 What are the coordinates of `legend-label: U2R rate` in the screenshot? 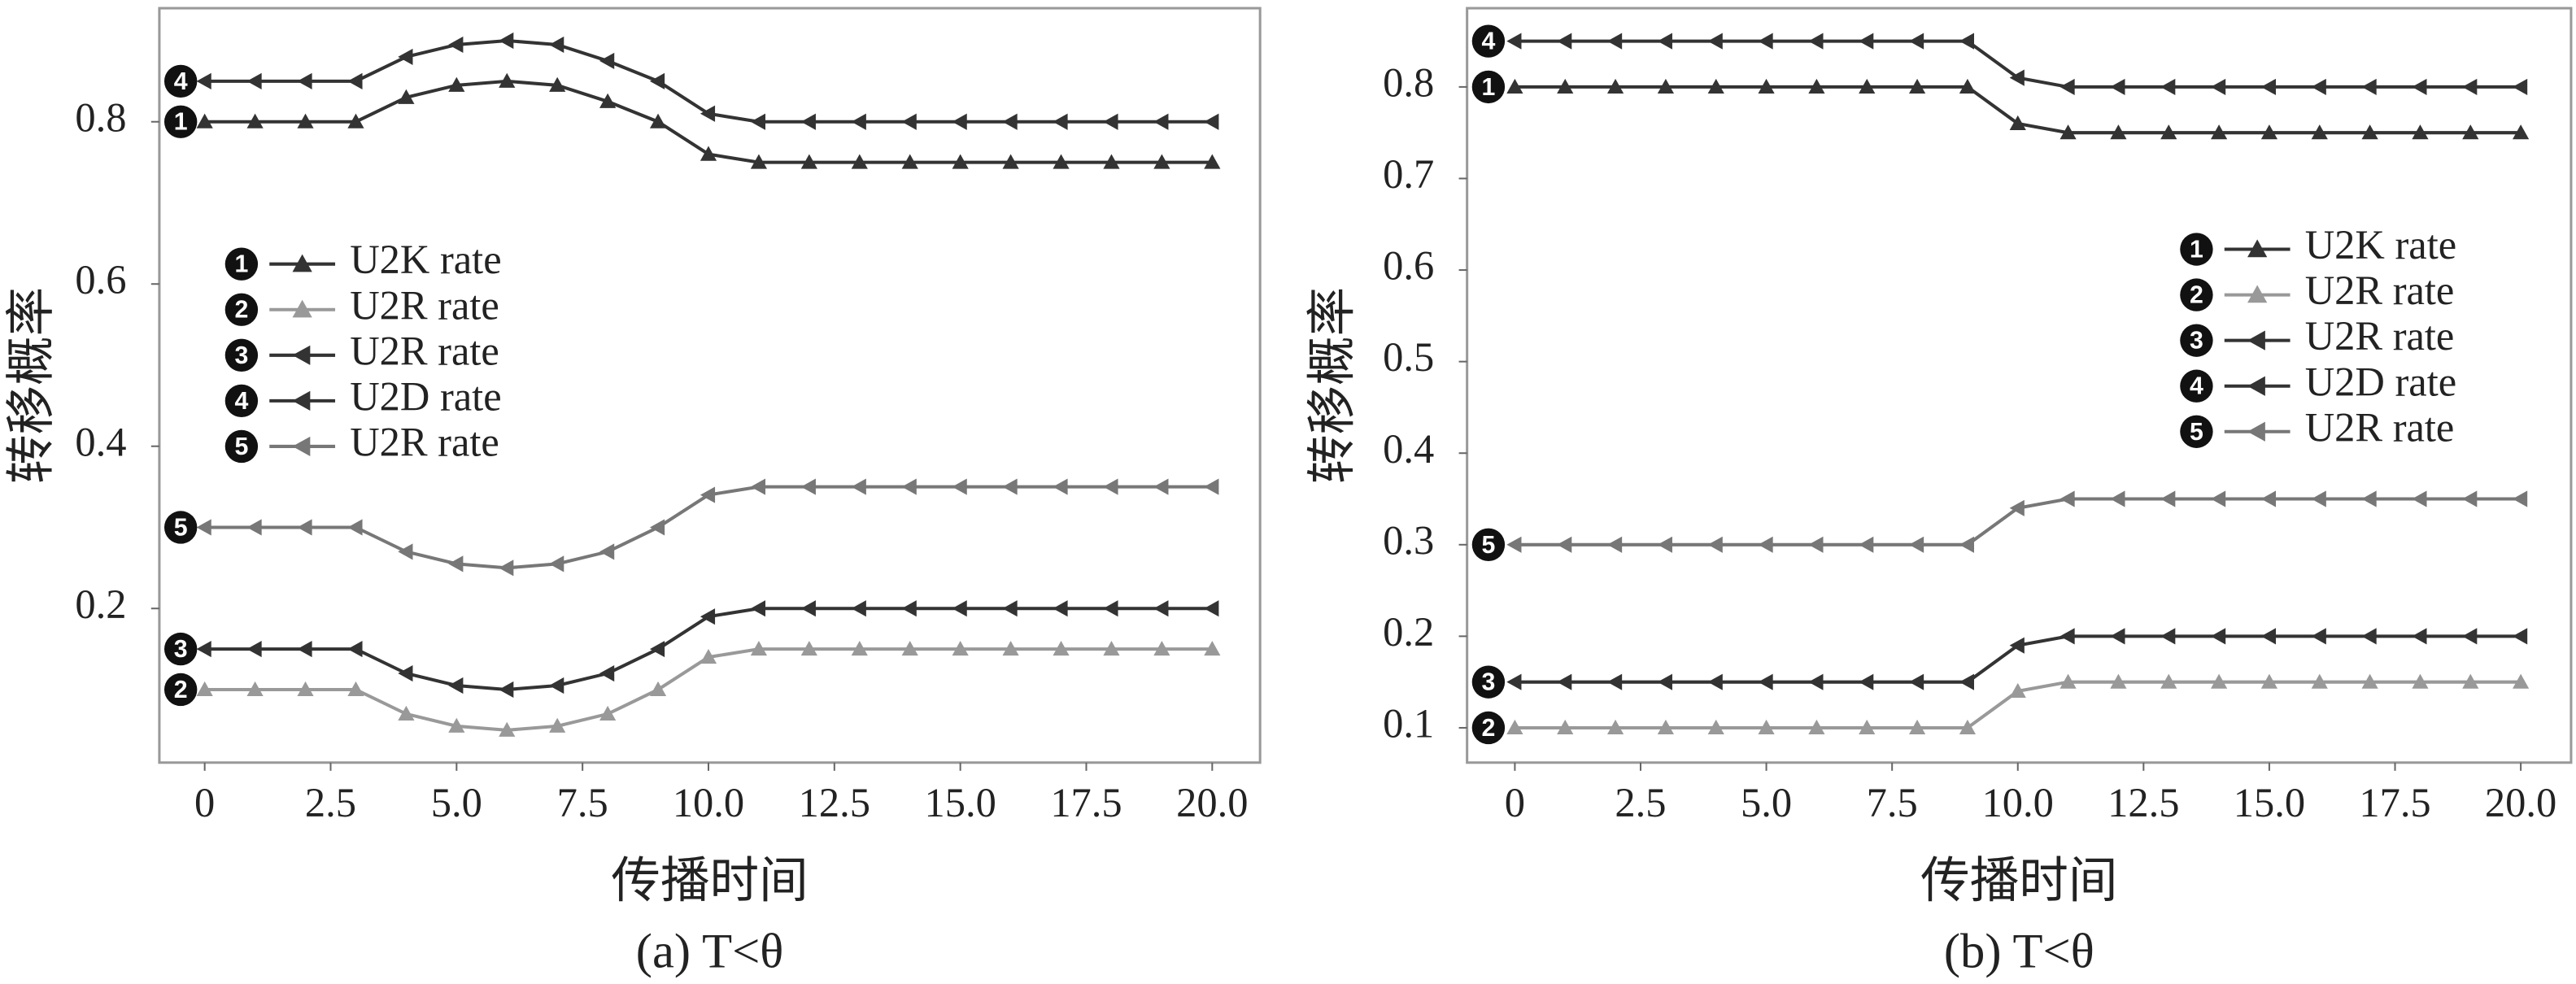 It's located at (2380, 290).